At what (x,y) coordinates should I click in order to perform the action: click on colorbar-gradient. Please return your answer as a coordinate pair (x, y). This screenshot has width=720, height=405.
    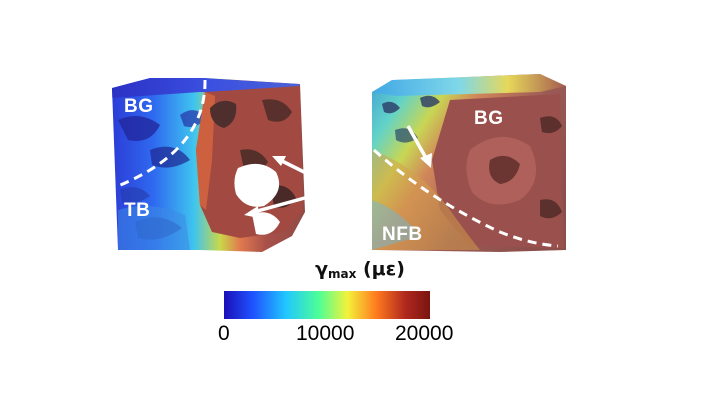
    Looking at the image, I should click on (327, 305).